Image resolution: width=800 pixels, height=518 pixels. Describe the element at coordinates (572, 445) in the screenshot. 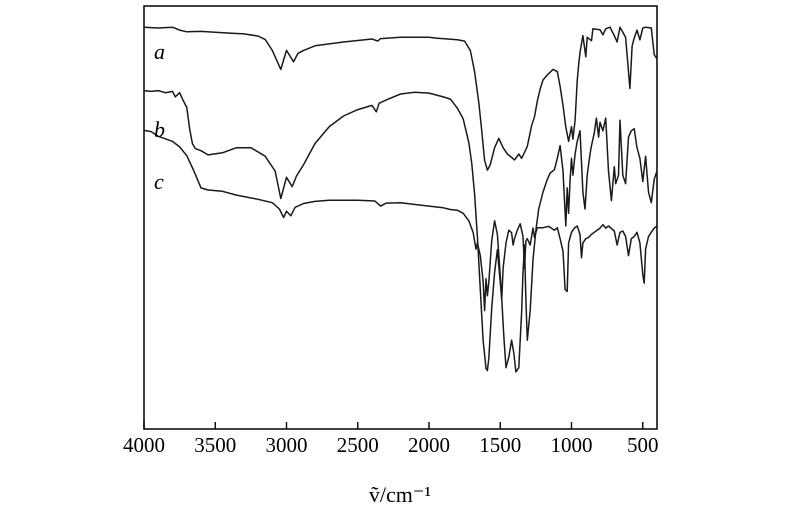

I see `x-tick-label-1000: 1000` at that location.